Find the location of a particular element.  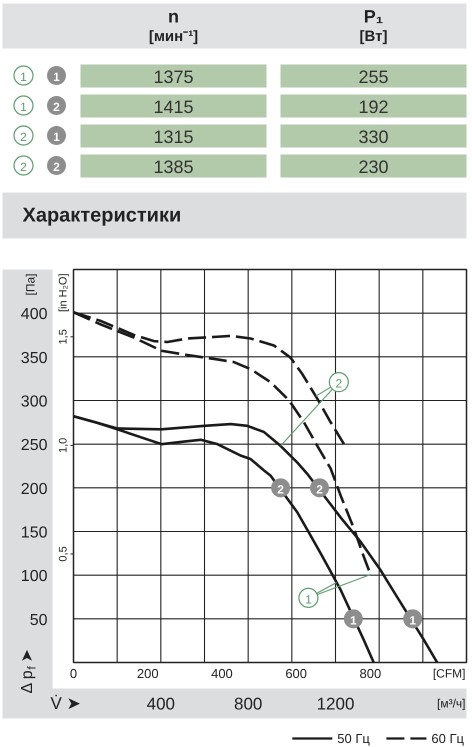

y-tick-label: 300 is located at coordinates (34, 402).